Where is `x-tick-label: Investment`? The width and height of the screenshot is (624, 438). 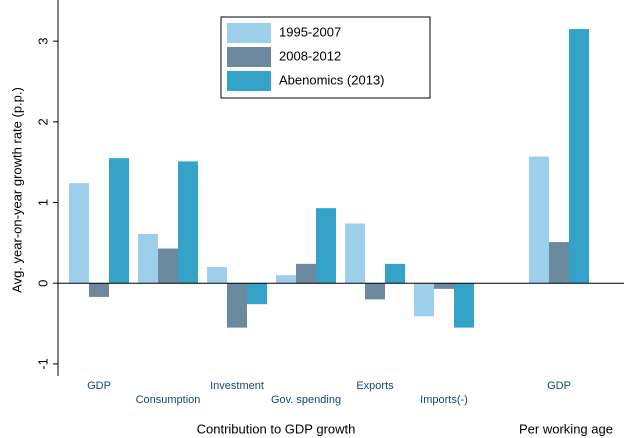 x-tick-label: Investment is located at coordinates (237, 386).